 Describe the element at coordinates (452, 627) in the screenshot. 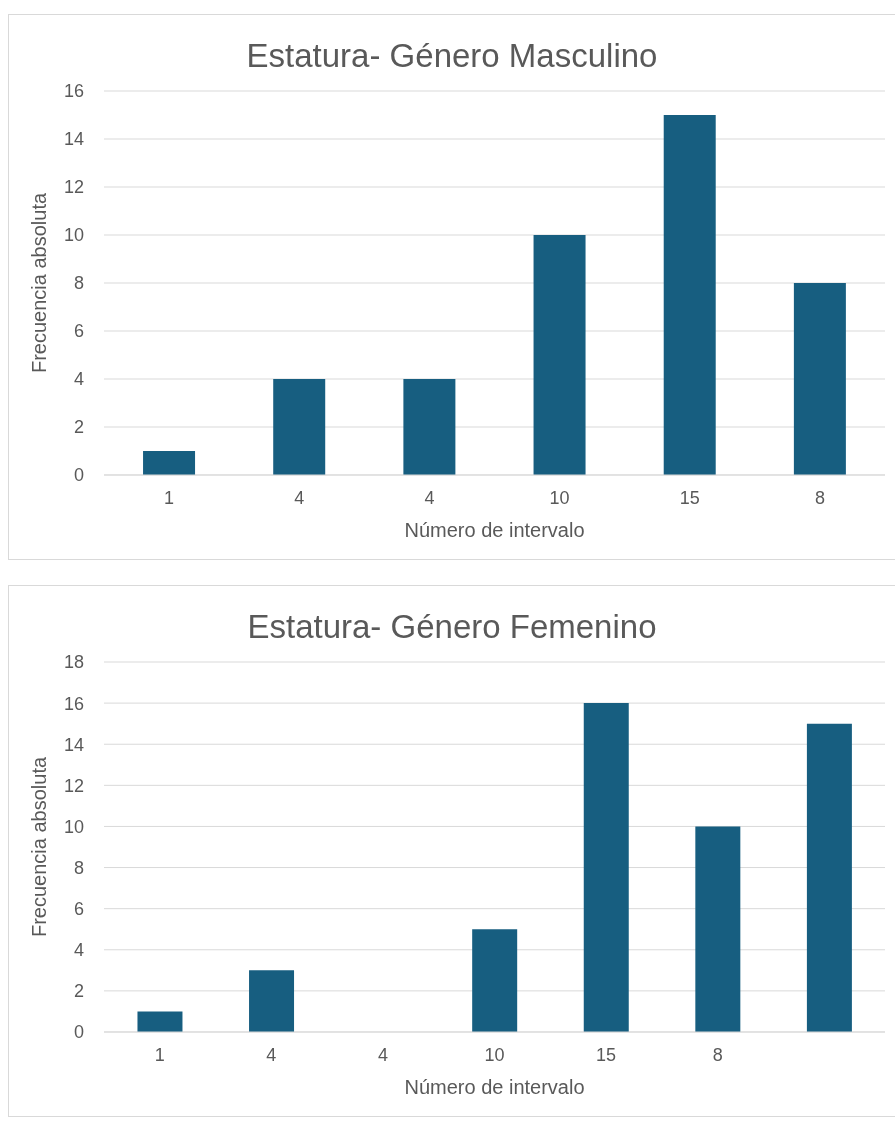

I see `chart-title: Estatura- Género Femenino` at that location.